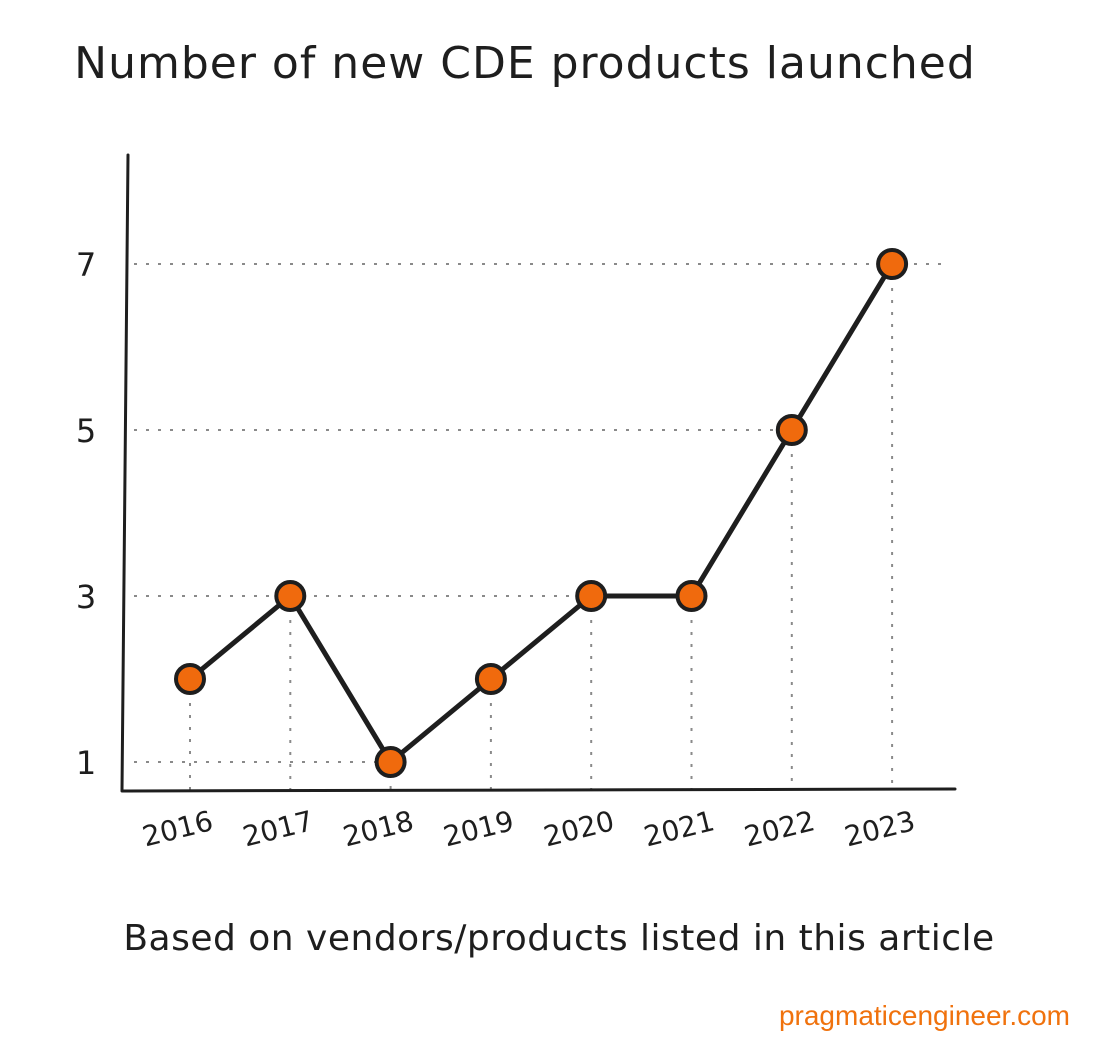 This screenshot has width=1118, height=1062. Describe the element at coordinates (879, 828) in the screenshot. I see `x-tick-label: 2023` at that location.